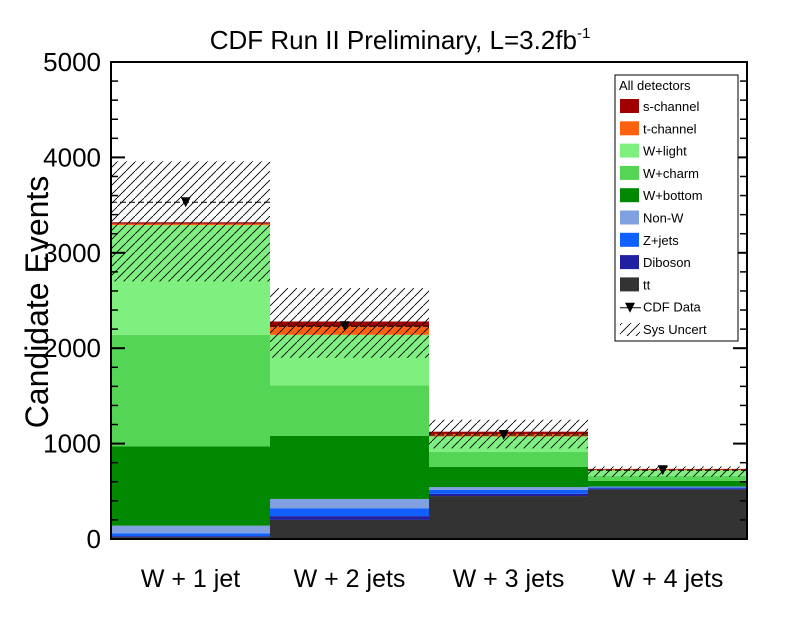 The height and width of the screenshot is (635, 802). What do you see at coordinates (630, 329) in the screenshot?
I see `legend-swatch-sys-uncert` at bounding box center [630, 329].